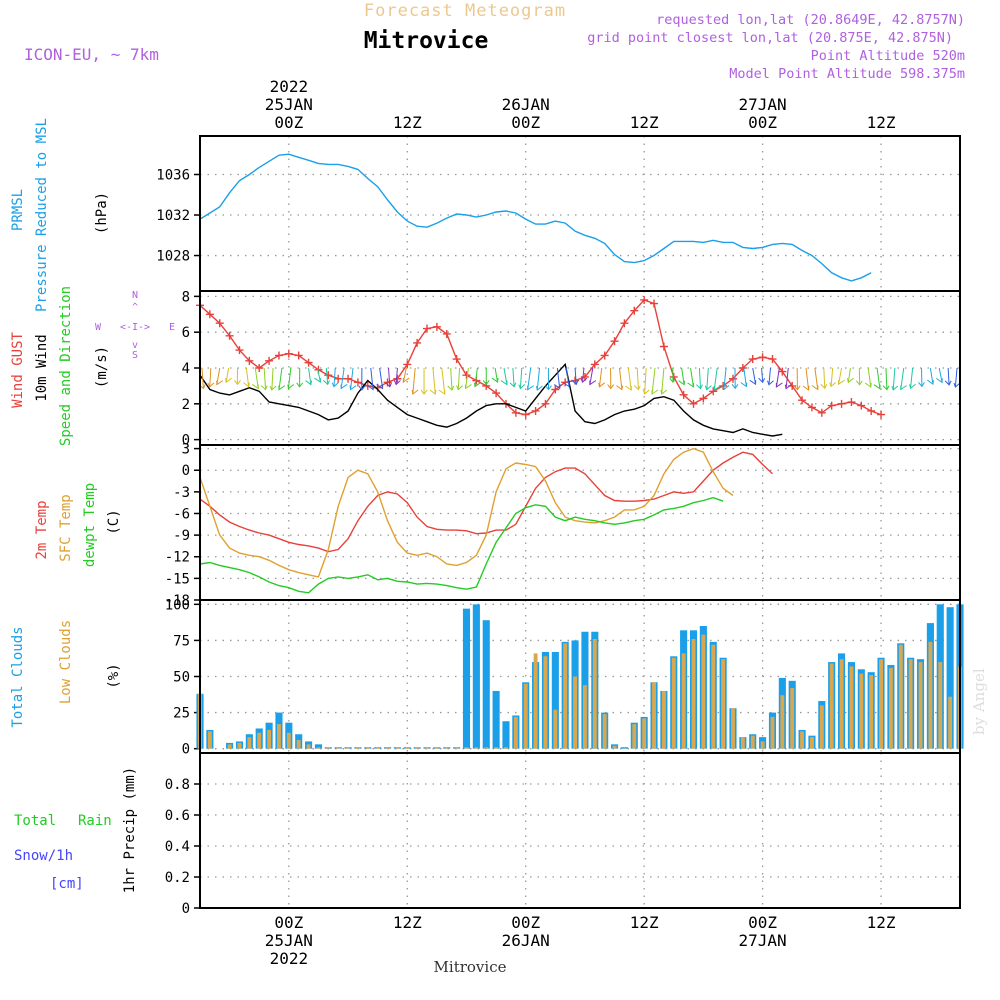 This screenshot has width=1000, height=1000. Describe the element at coordinates (18, 210) in the screenshot. I see `label-prmsl: PRMSL` at that location.